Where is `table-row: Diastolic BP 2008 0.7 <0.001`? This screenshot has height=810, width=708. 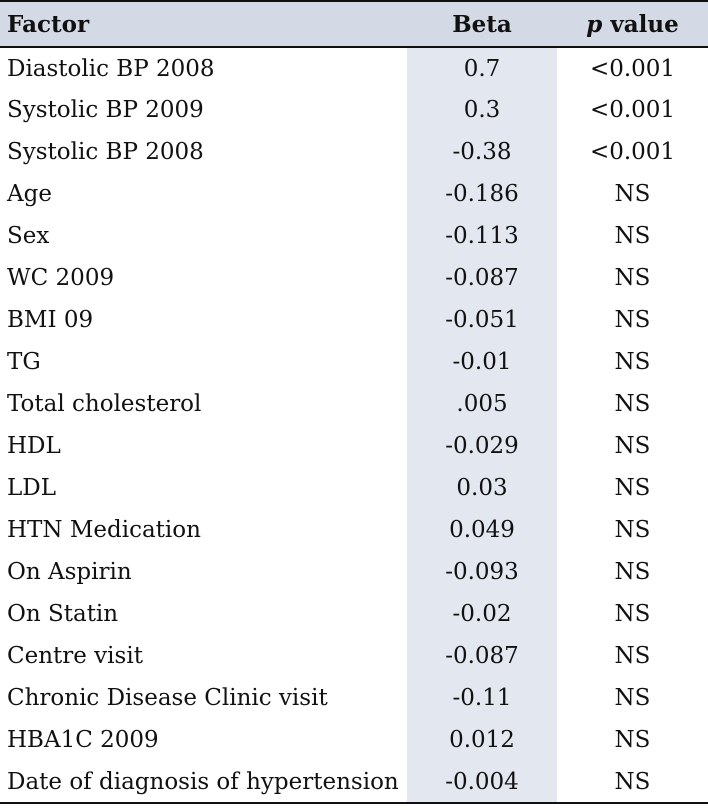 table-row: Diastolic BP 2008 0.7 <0.001 is located at coordinates (354, 68).